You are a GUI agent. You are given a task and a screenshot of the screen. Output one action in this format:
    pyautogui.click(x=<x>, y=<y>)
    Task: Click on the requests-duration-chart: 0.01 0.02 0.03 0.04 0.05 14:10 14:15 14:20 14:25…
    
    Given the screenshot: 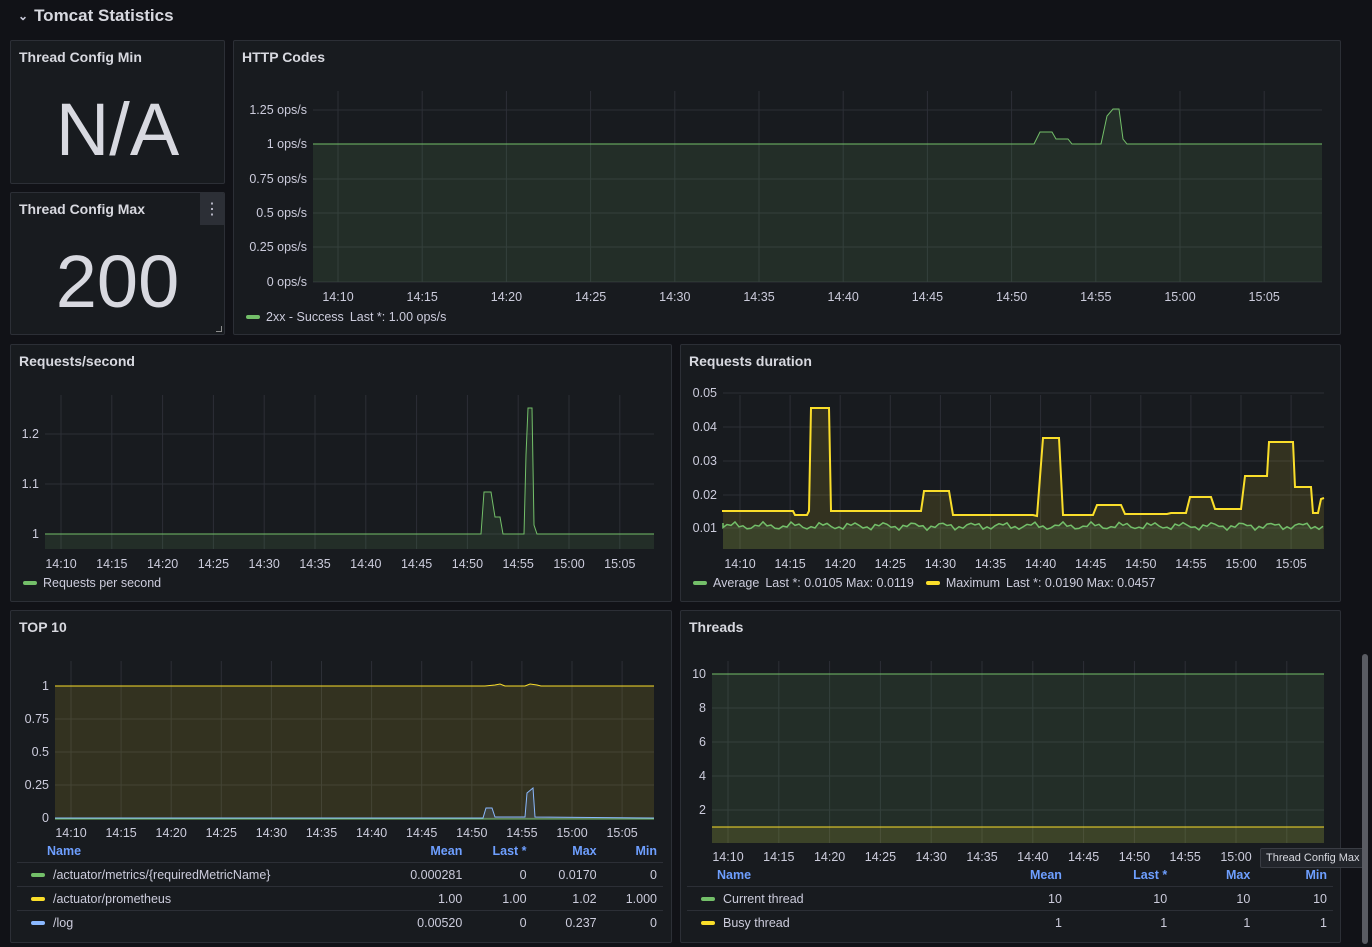 What is the action you would take?
    pyautogui.click(x=1011, y=473)
    